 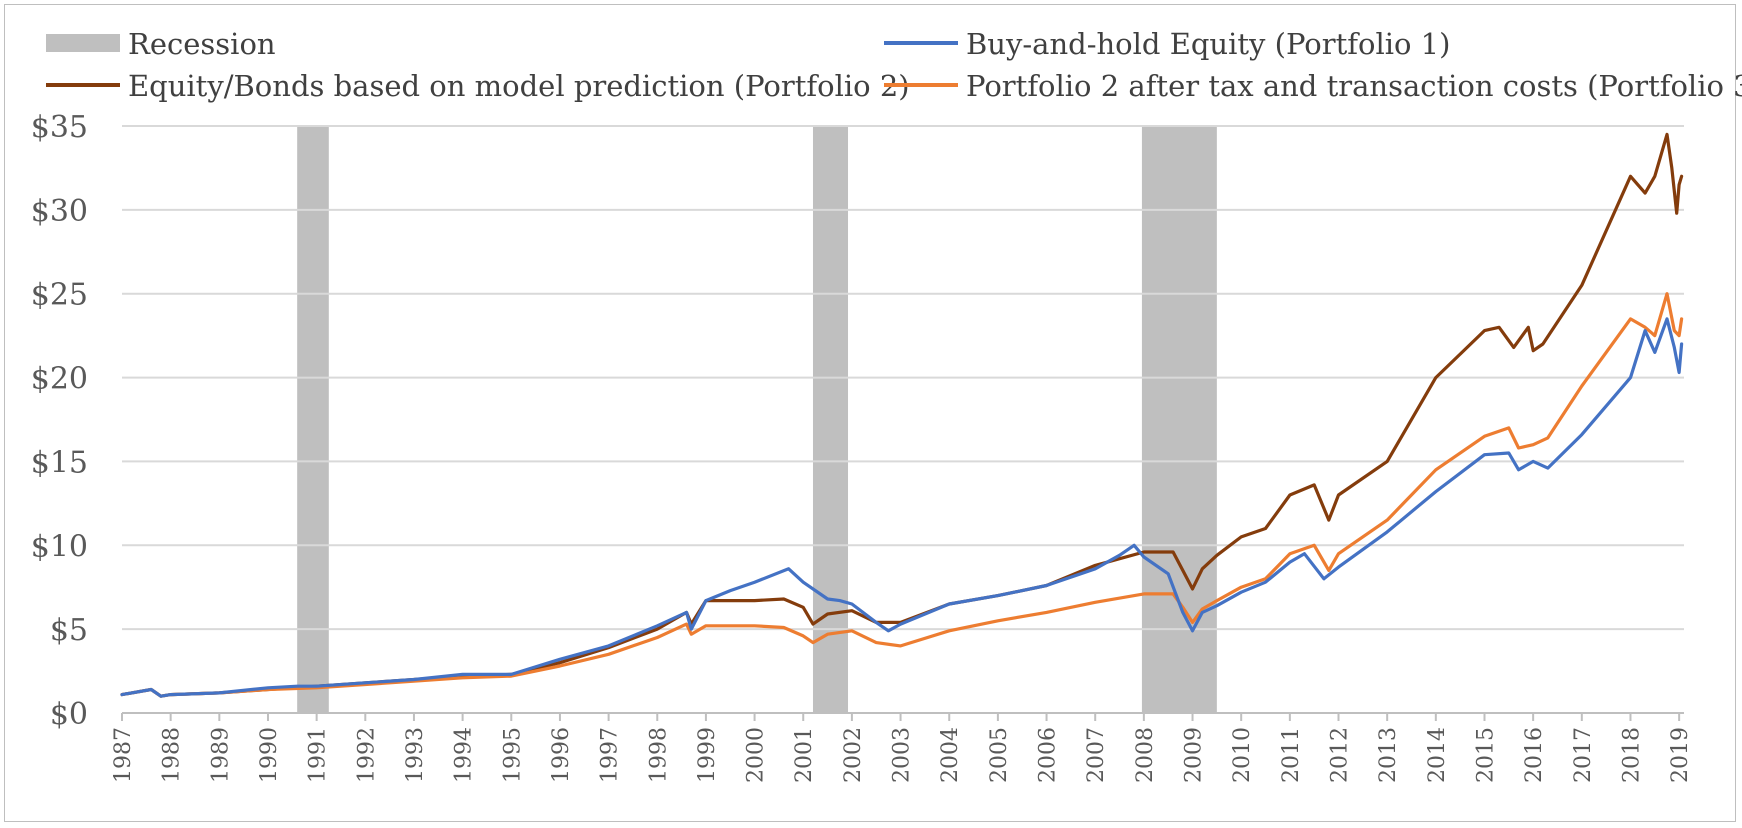 What do you see at coordinates (902, 755) in the screenshot?
I see `x-tick-label: 2003` at bounding box center [902, 755].